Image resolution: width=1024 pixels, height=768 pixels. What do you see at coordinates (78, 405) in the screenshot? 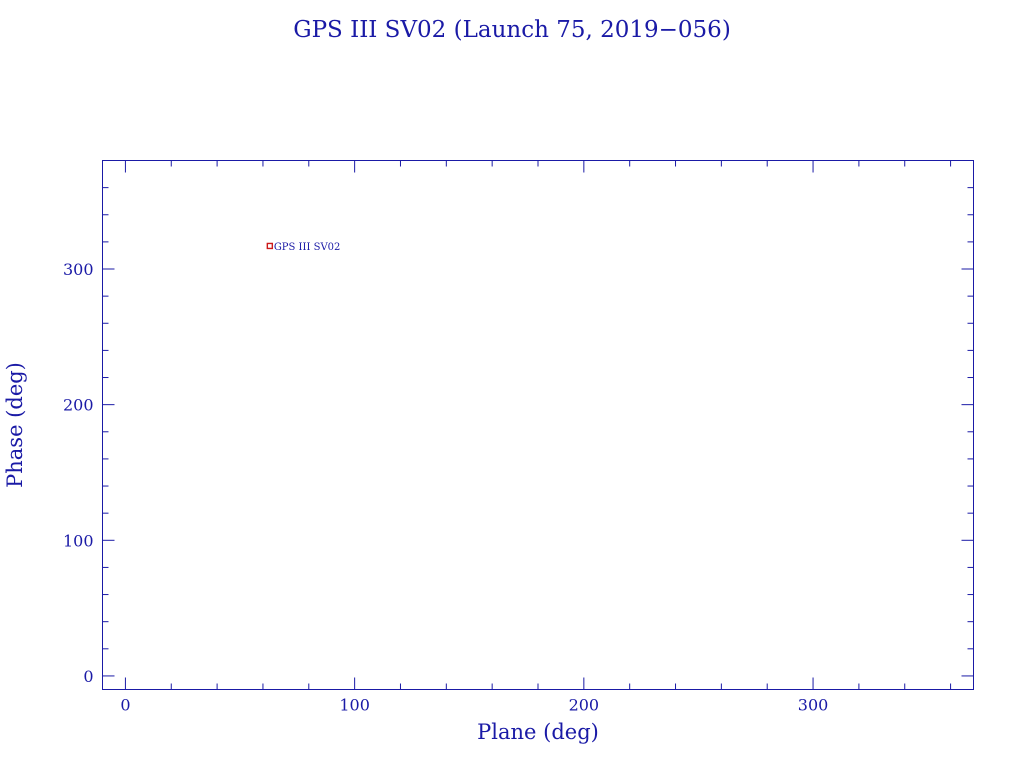
I see `y-tick-label: 200` at bounding box center [78, 405].